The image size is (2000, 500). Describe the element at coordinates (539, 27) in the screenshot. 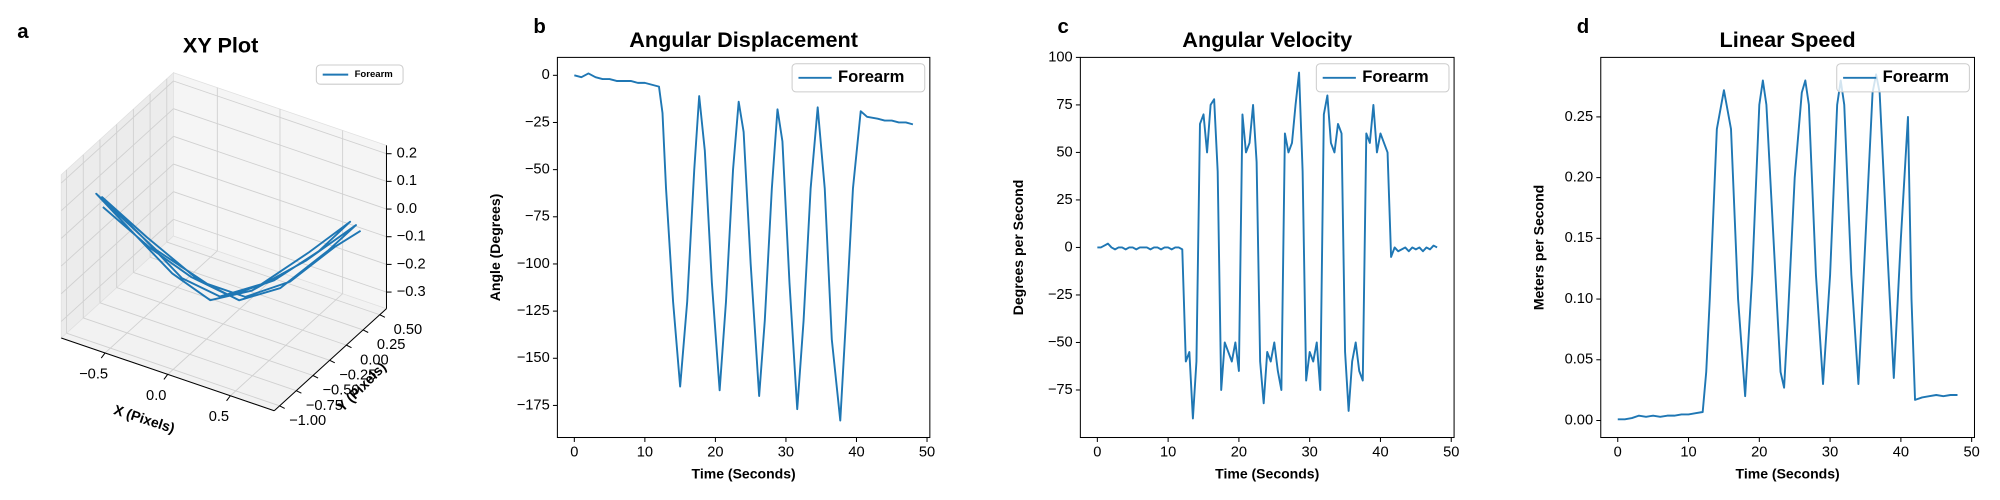

I see `panel-label: b` at that location.